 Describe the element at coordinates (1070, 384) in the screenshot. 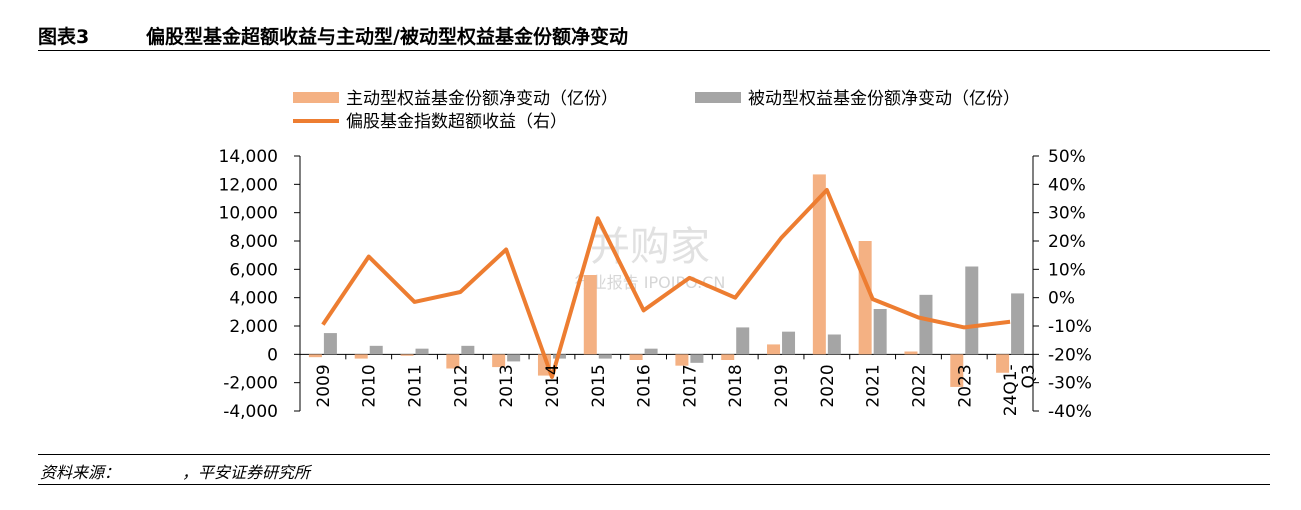

I see `y-right-tick-label: -30%` at that location.